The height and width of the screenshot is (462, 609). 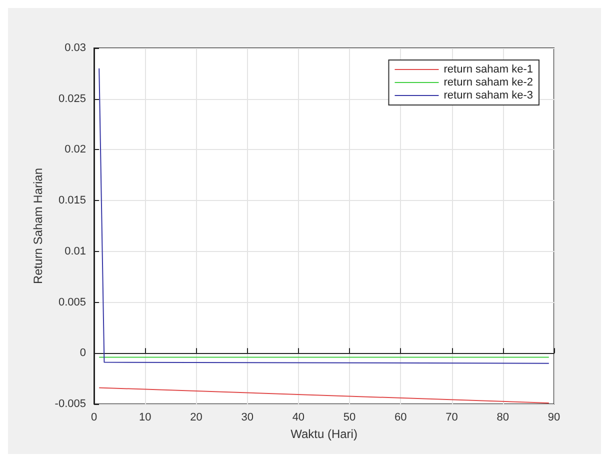 What do you see at coordinates (349, 418) in the screenshot?
I see `x-tick-label: 50` at bounding box center [349, 418].